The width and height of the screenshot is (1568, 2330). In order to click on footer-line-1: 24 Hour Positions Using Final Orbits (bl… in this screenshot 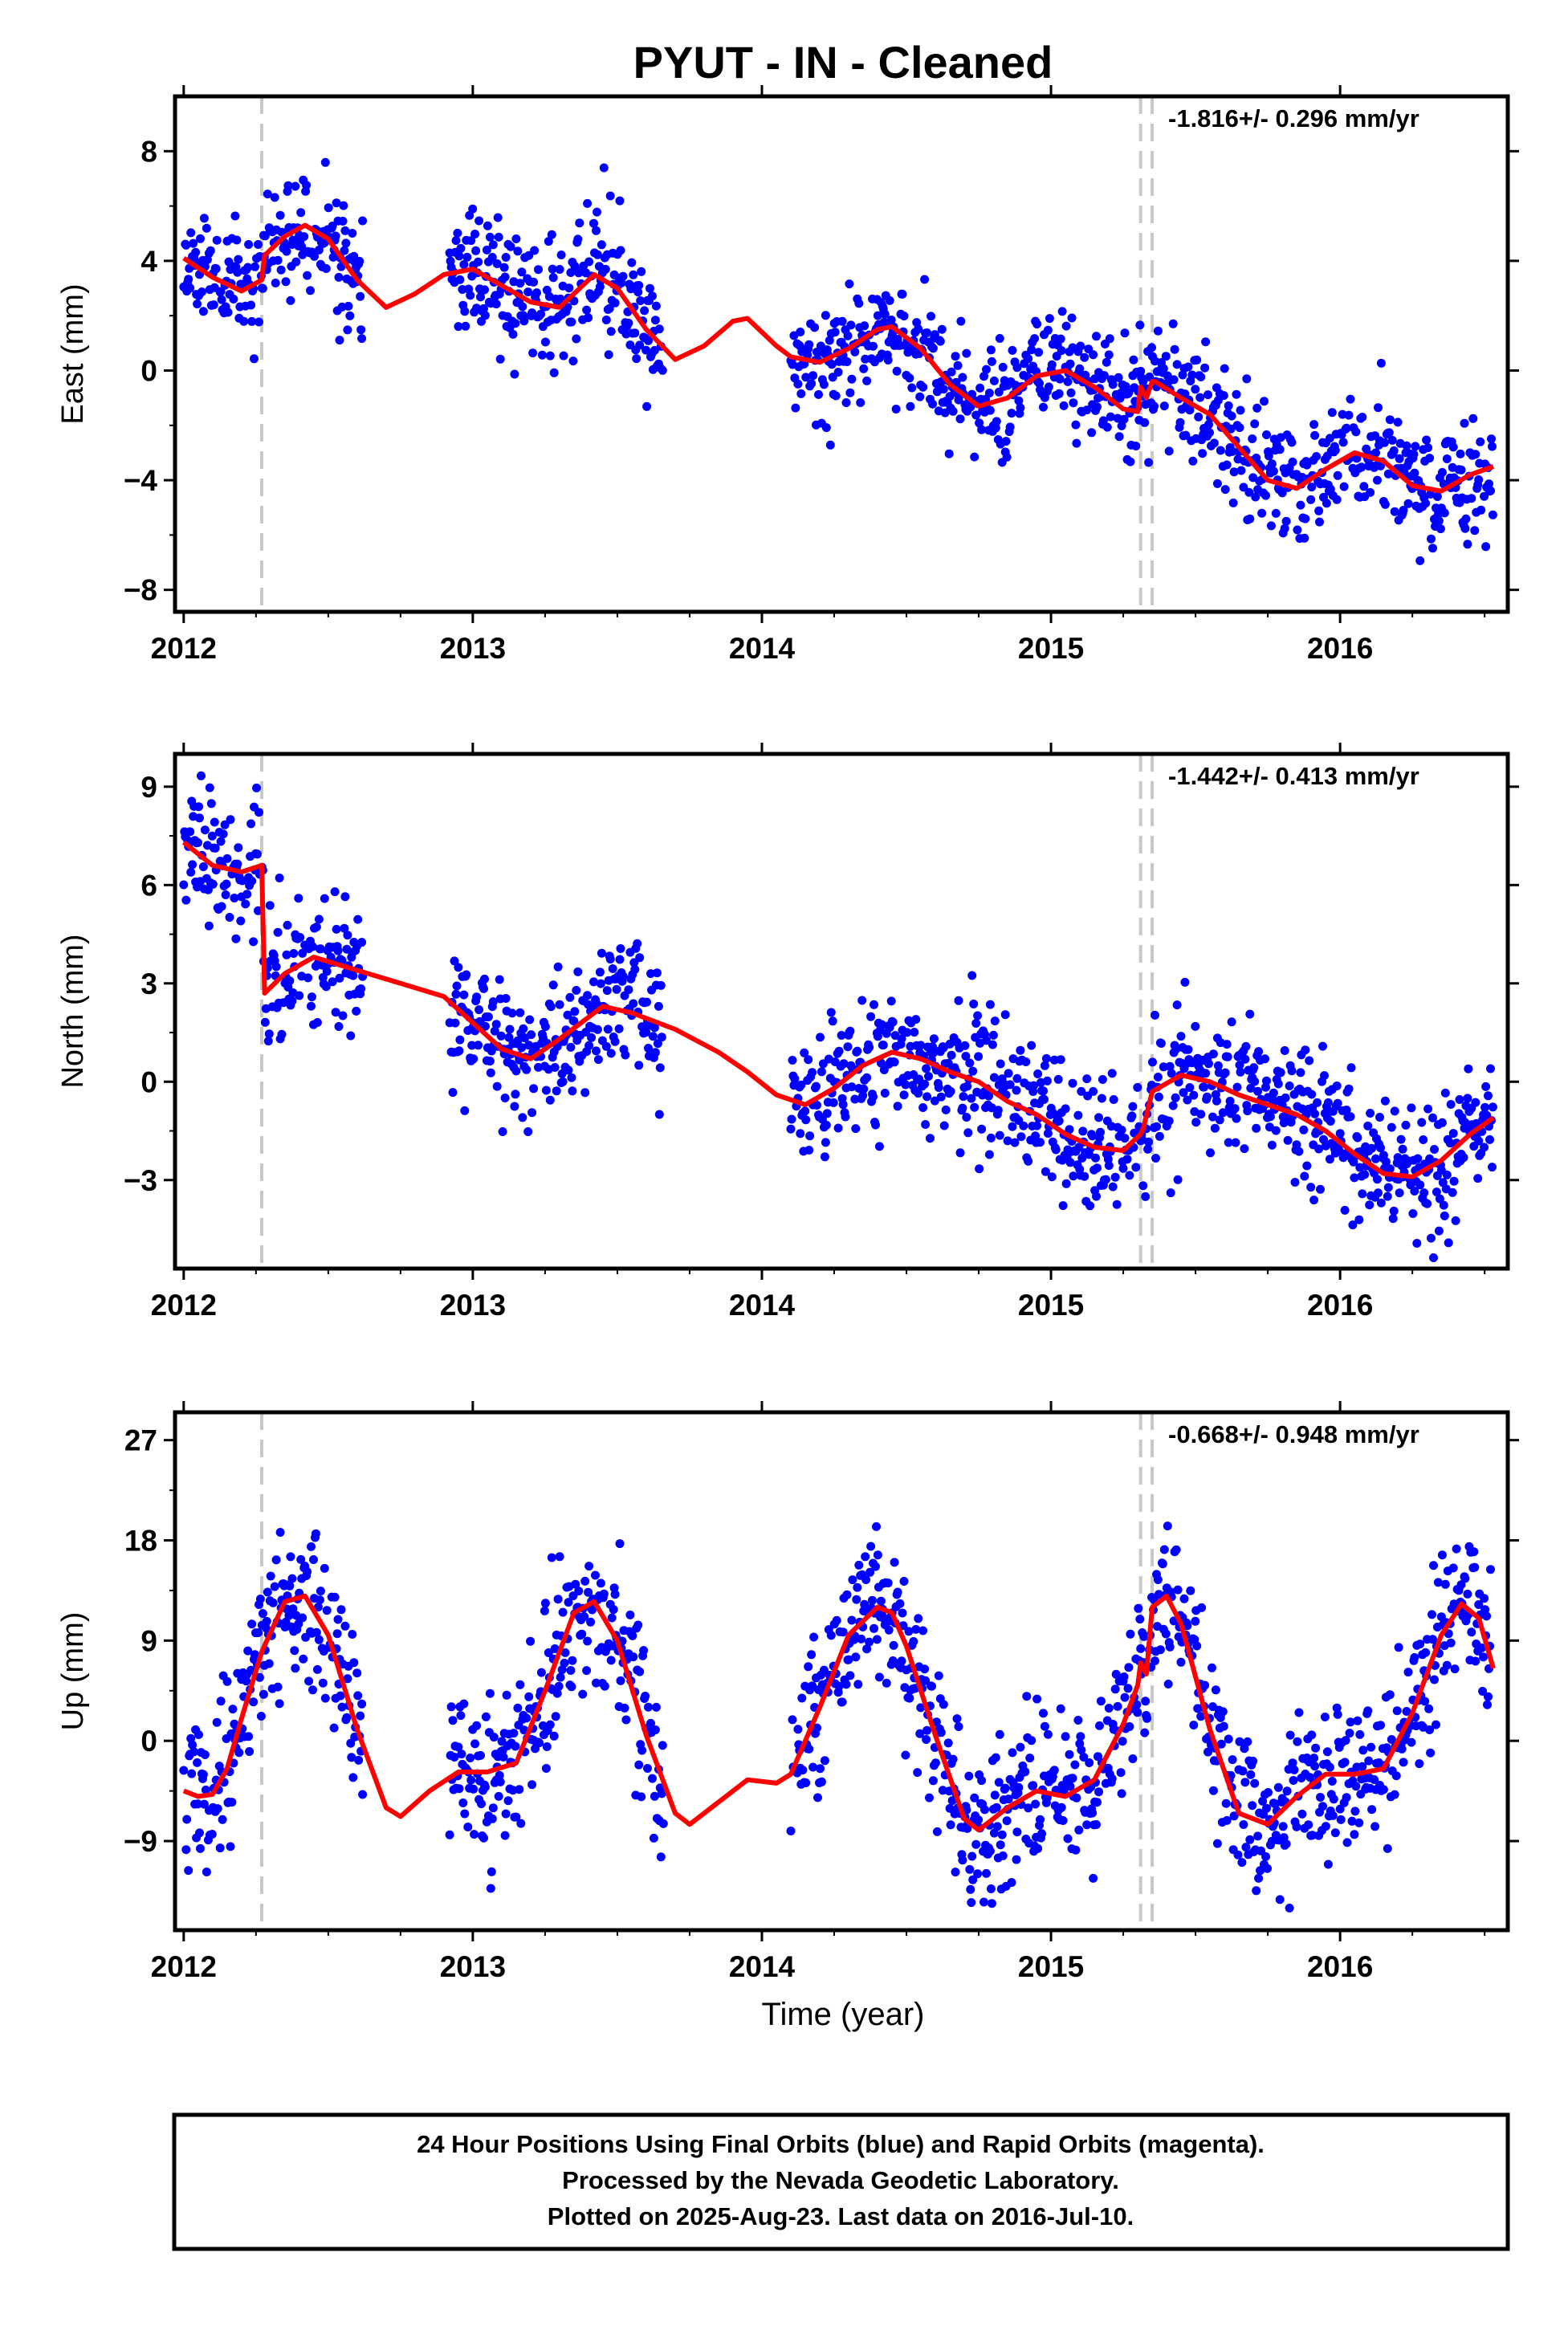, I will do `click(841, 2144)`.